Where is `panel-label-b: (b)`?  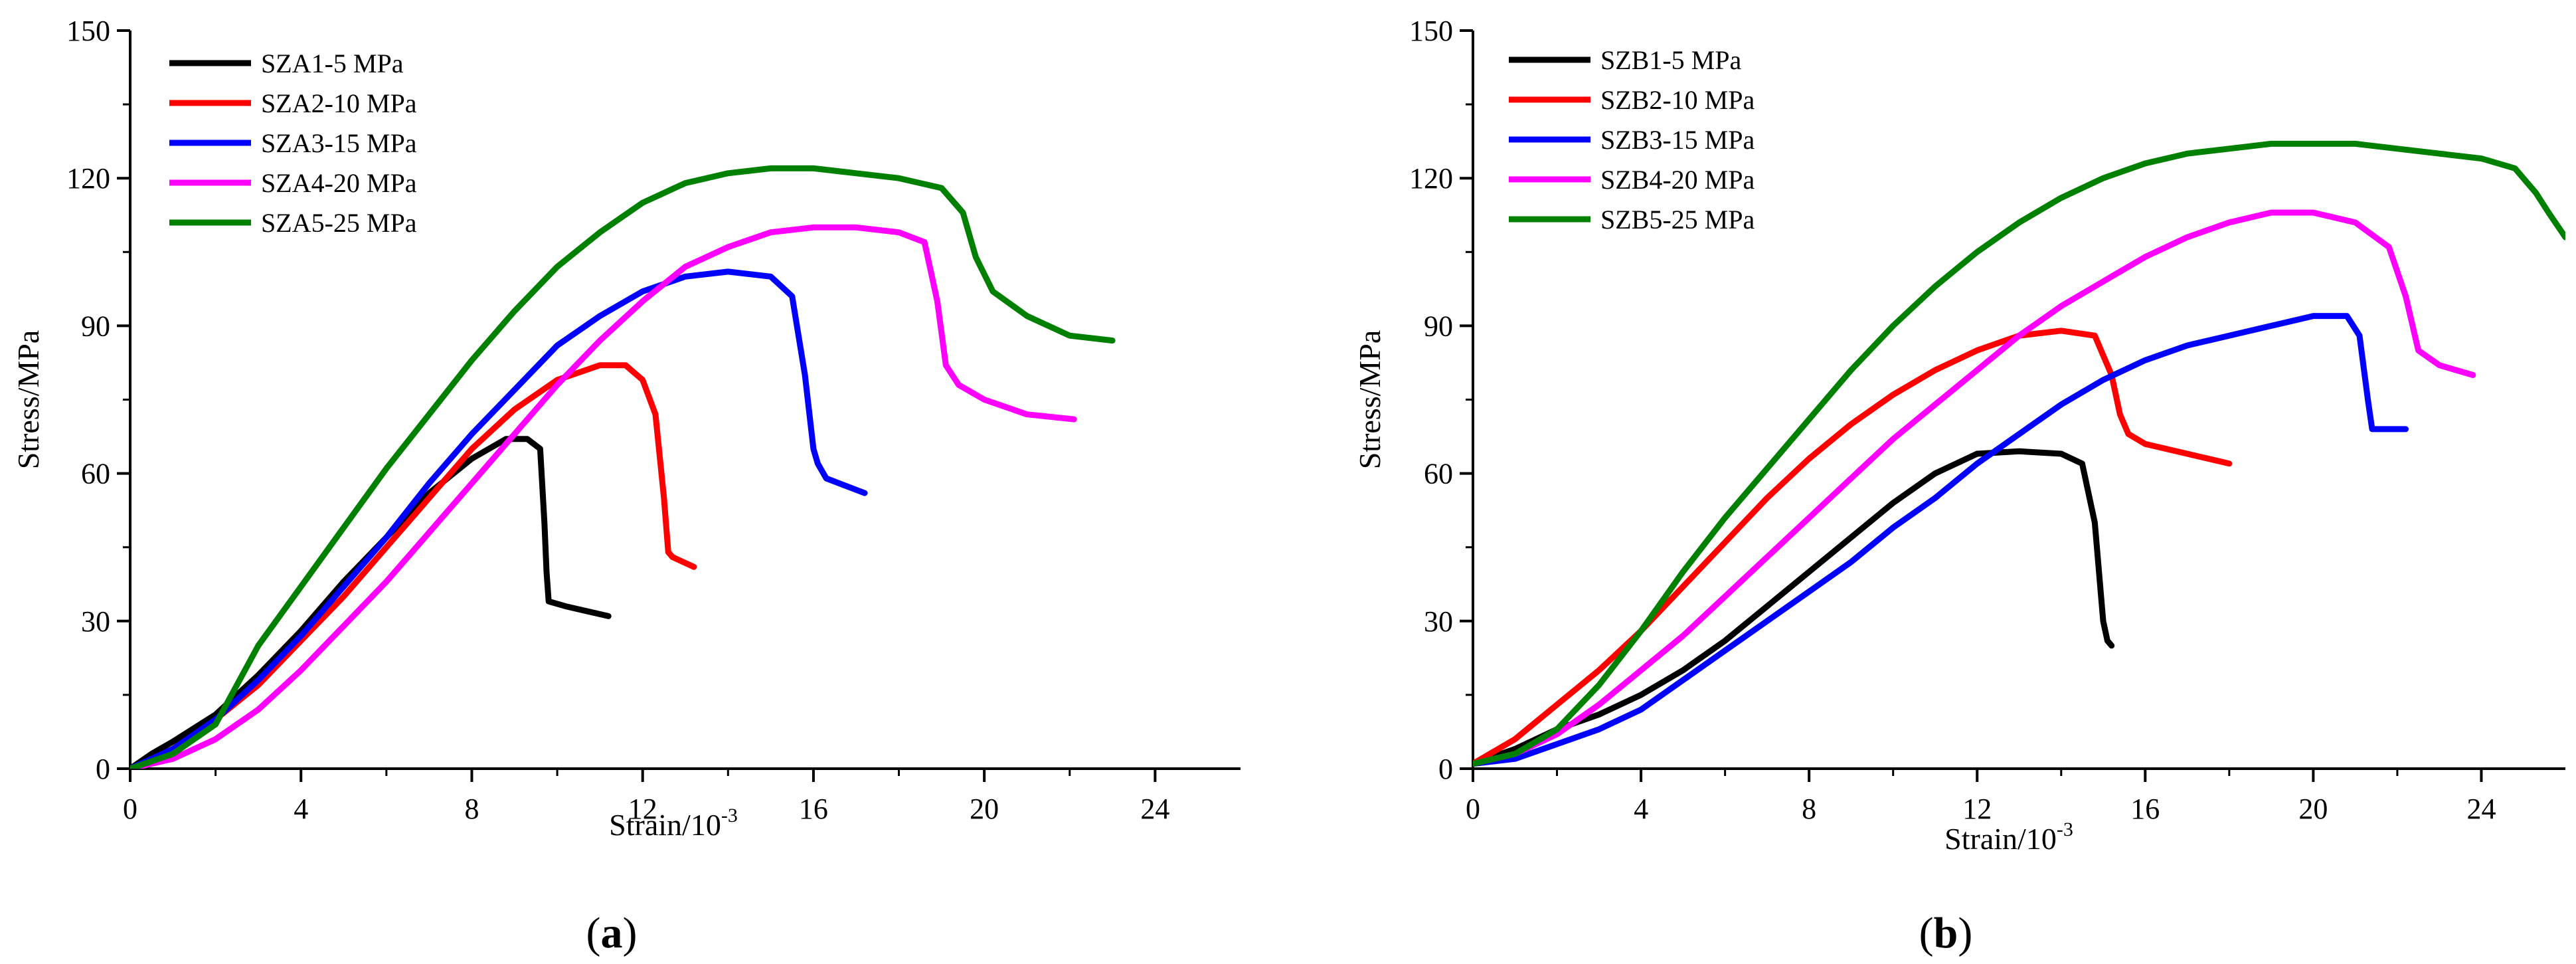
panel-label-b: (b) is located at coordinates (1946, 933).